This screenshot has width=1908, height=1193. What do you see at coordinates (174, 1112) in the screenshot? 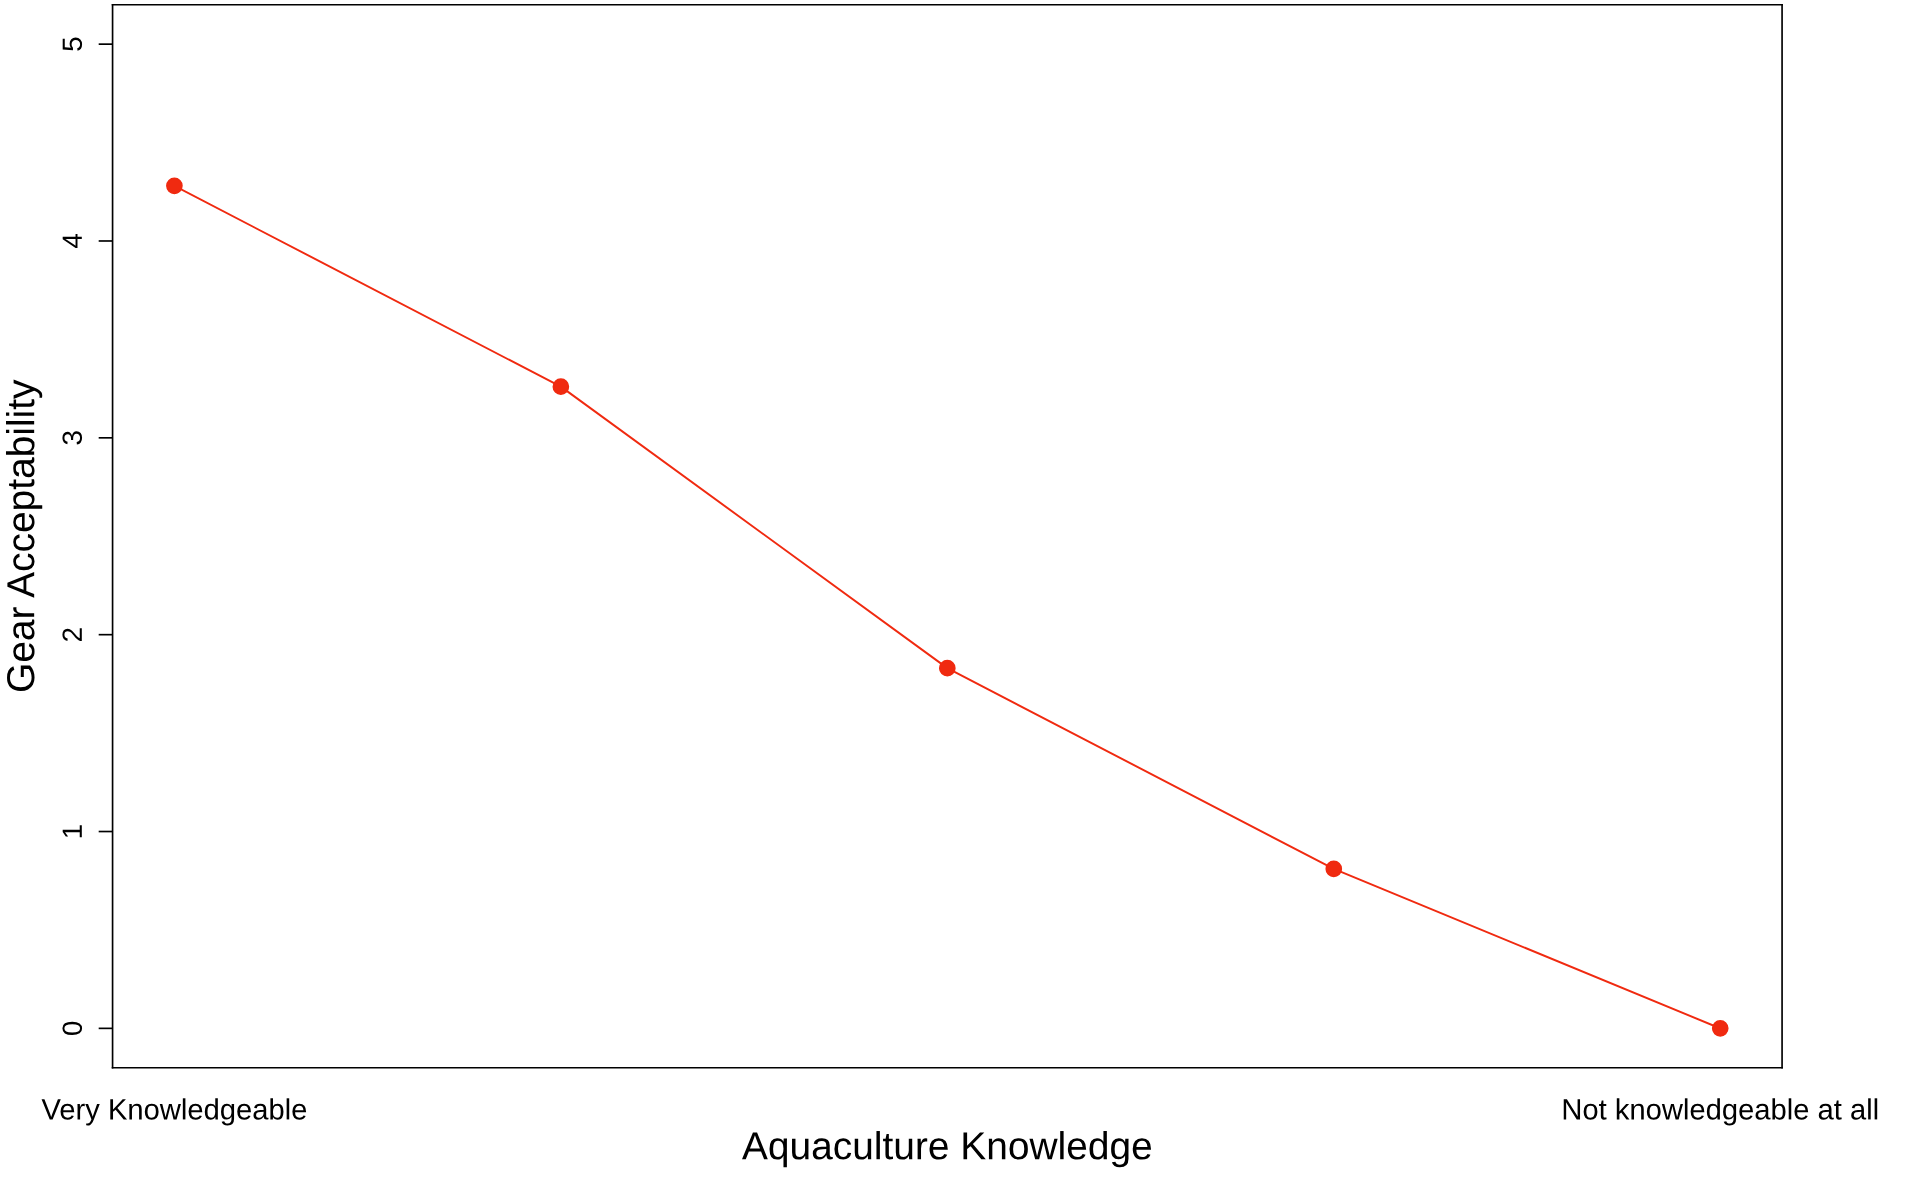
I see `x-tick-label: Very Knowledgeable` at bounding box center [174, 1112].